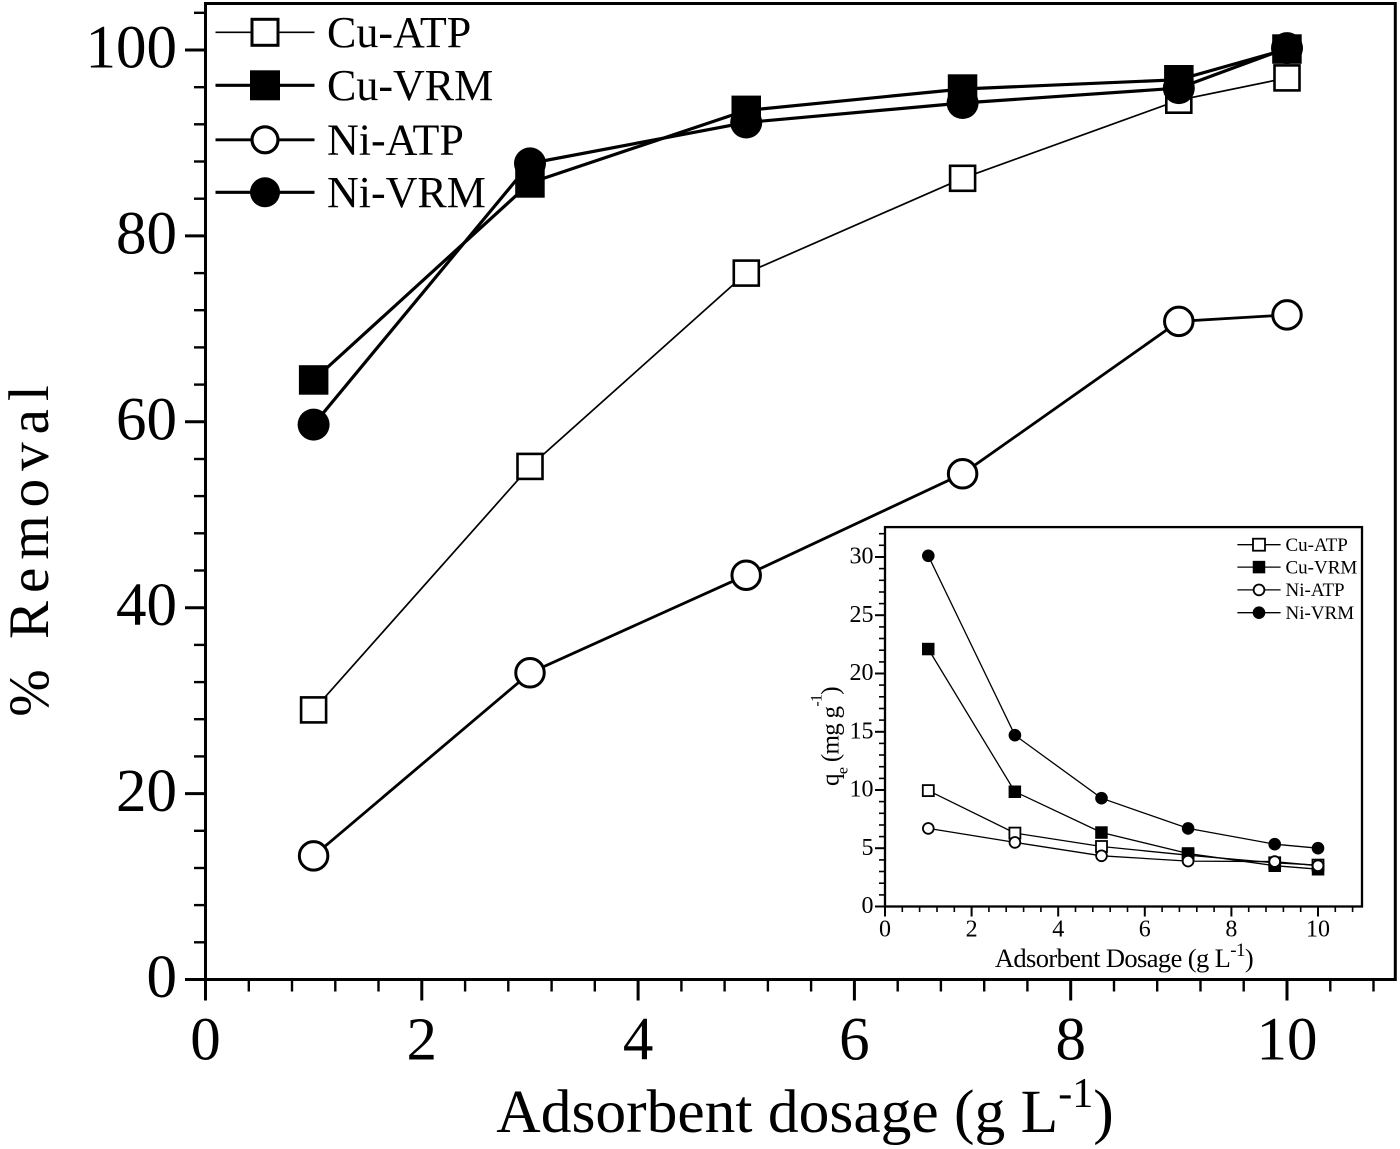 This screenshot has height=1149, width=1400. I want to click on svg-text: % Removal, so click(30, 547).